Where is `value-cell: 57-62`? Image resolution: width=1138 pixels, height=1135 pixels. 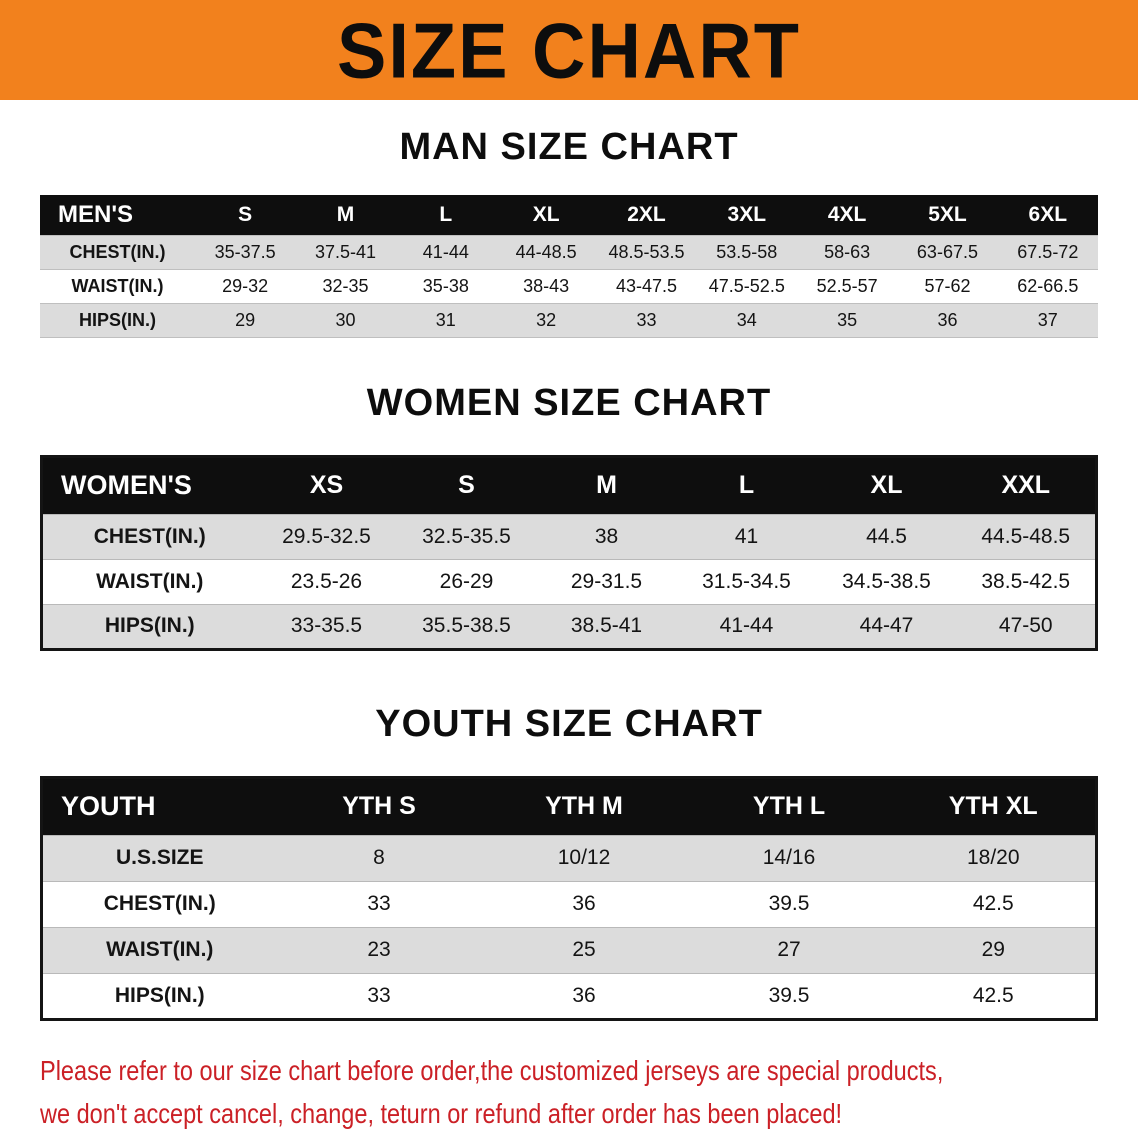
value-cell: 57-62 is located at coordinates (947, 286).